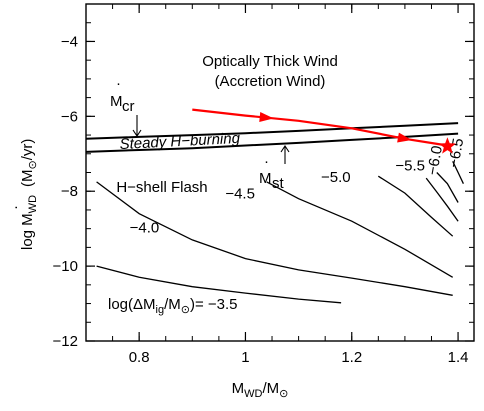 This screenshot has height=411, width=484. What do you see at coordinates (410, 166) in the screenshot?
I see `contour-label: −5.5` at bounding box center [410, 166].